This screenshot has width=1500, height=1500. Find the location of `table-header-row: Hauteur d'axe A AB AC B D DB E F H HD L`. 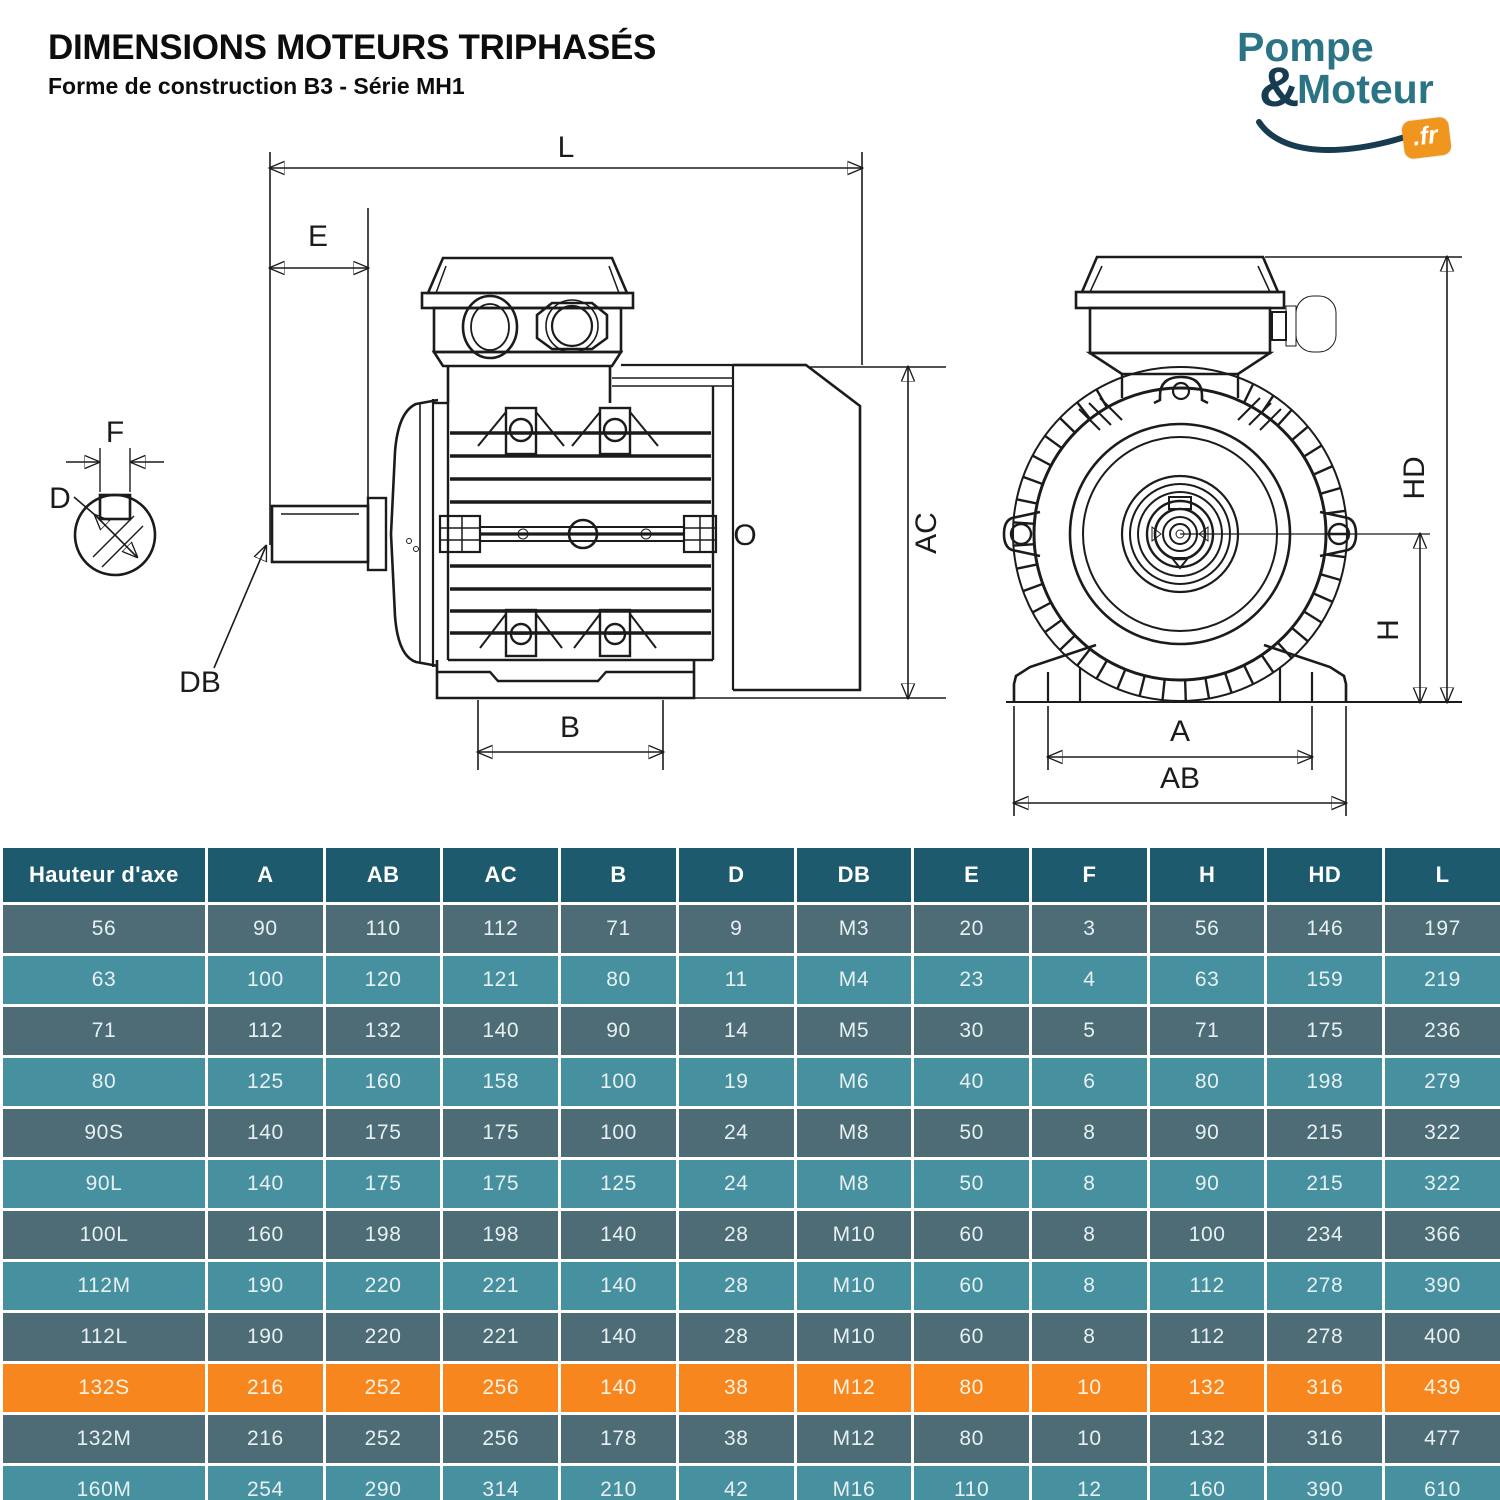

table-header-row: Hauteur d'axe A AB AC B D DB E F H HD L is located at coordinates (750, 875).